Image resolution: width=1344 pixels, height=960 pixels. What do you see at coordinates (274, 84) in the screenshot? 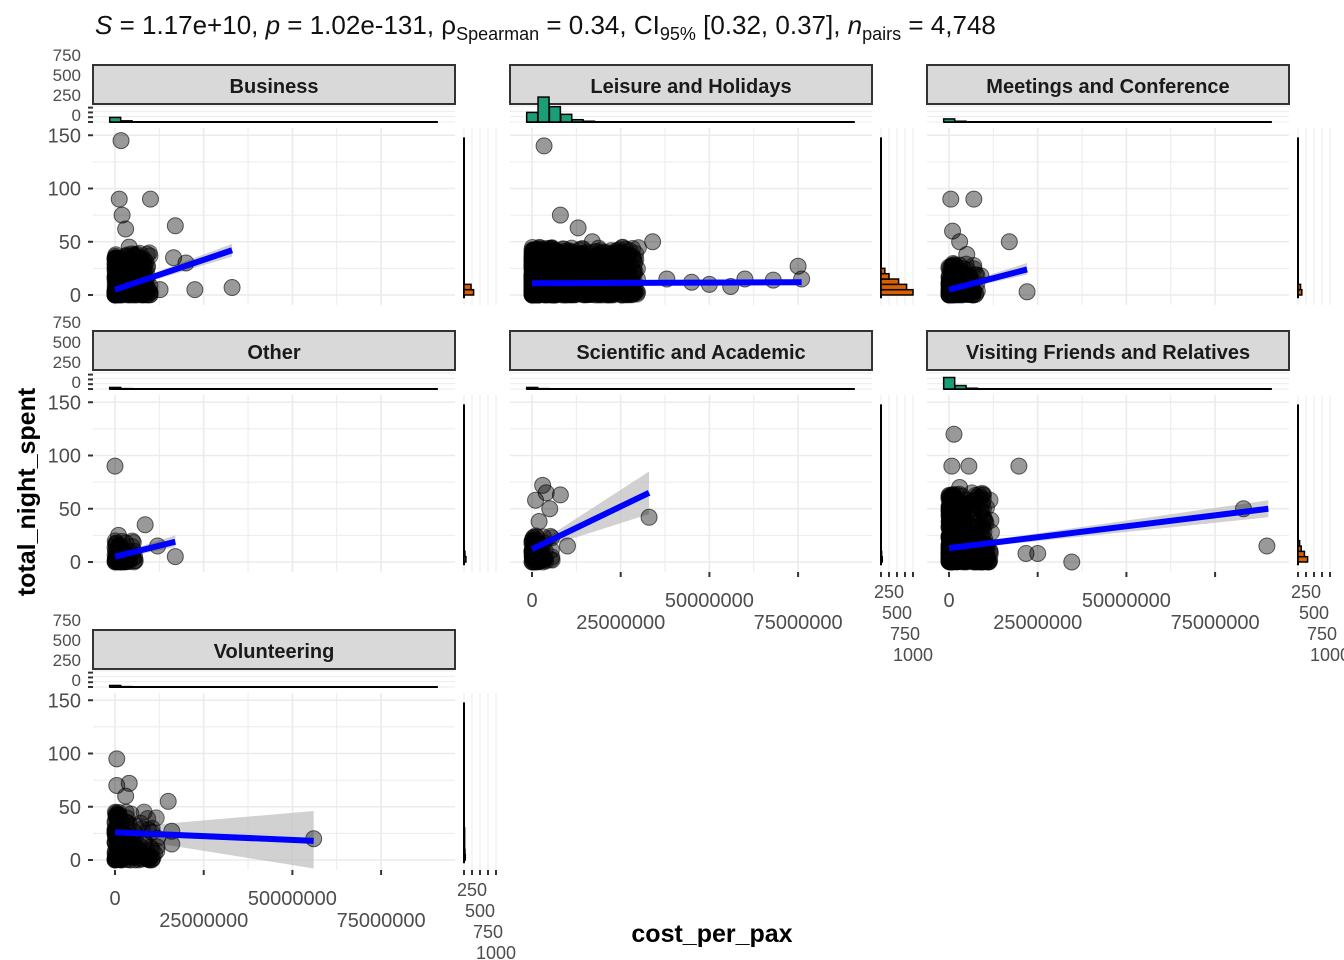
I see `facet-strip` at bounding box center [274, 84].